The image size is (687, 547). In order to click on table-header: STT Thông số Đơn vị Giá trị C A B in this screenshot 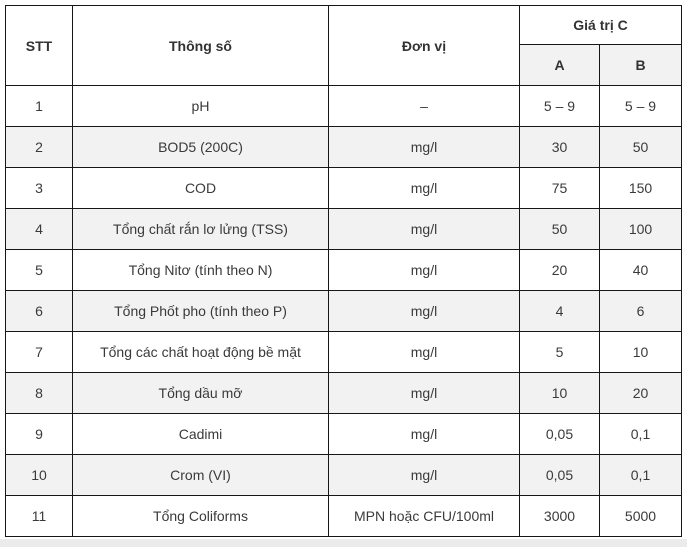, I will do `click(343, 45)`.